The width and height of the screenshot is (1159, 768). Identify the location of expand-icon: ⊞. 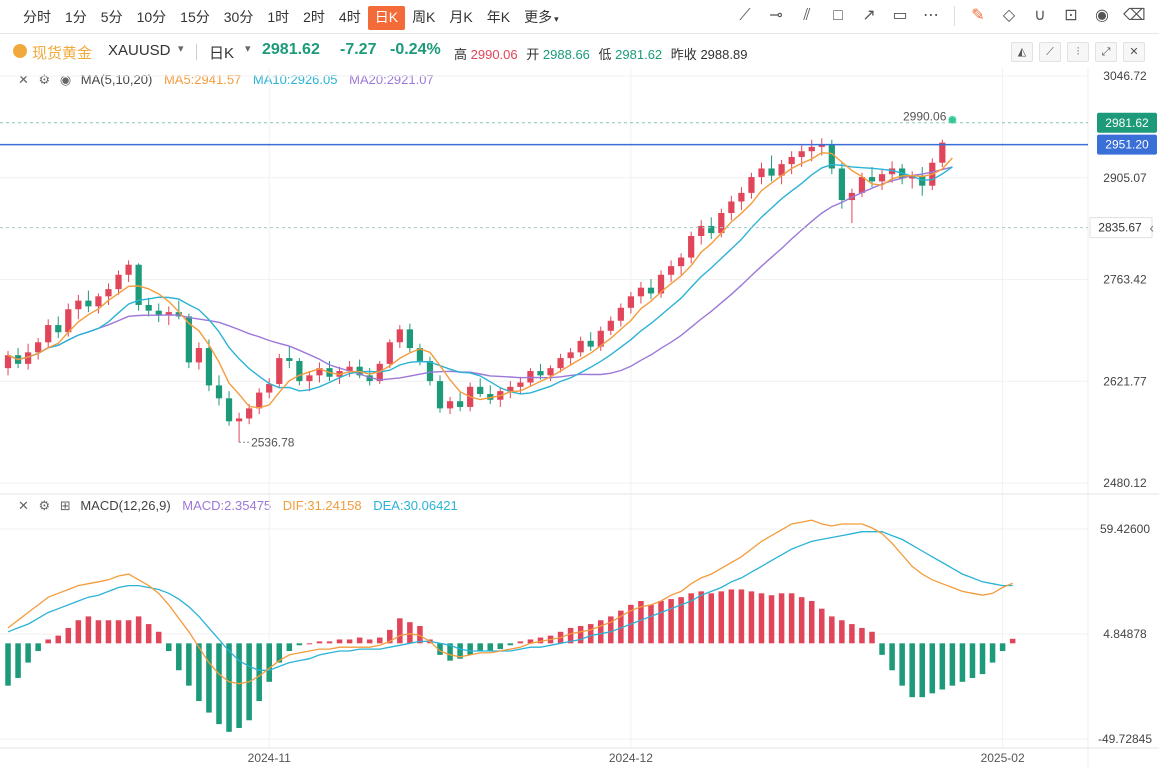
(65, 505).